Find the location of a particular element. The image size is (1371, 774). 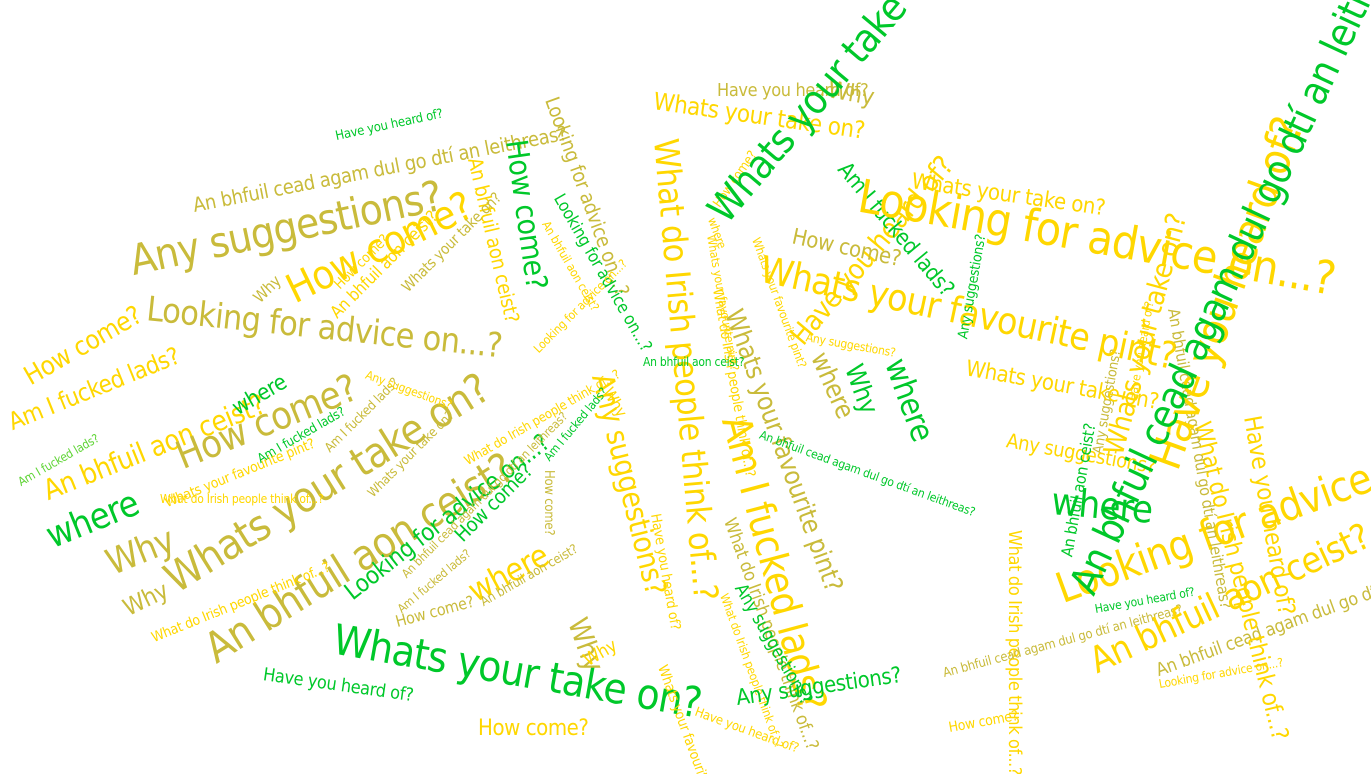

cloud-word: Looking for advice on...? is located at coordinates (324, 328).